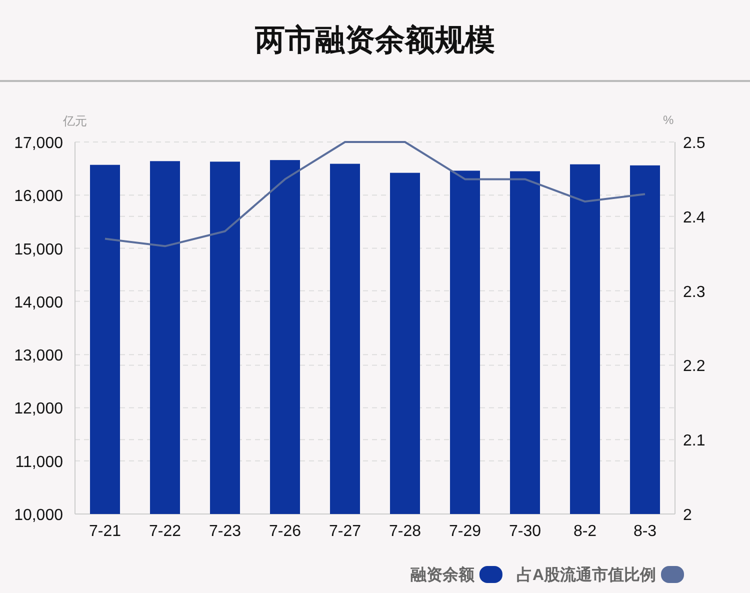 The height and width of the screenshot is (593, 750). I want to click on y2-tick-label: 2.5, so click(694, 143).